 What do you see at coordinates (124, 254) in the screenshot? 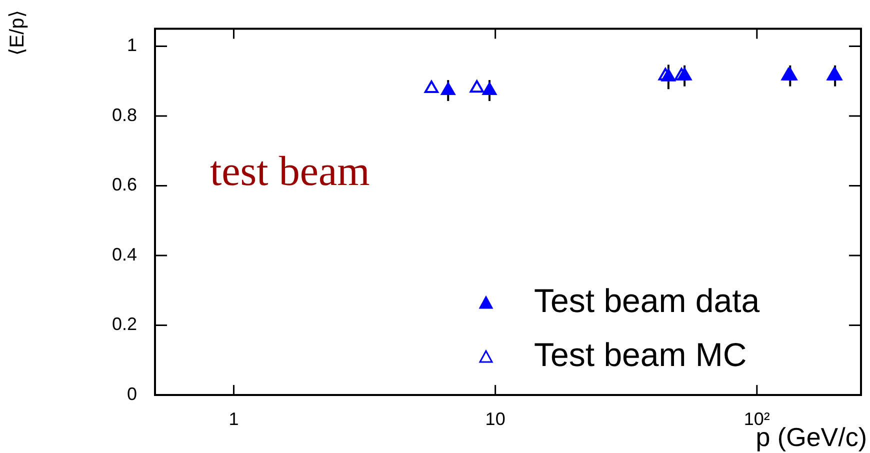
I see `y-tick-label: 0.4` at bounding box center [124, 254].